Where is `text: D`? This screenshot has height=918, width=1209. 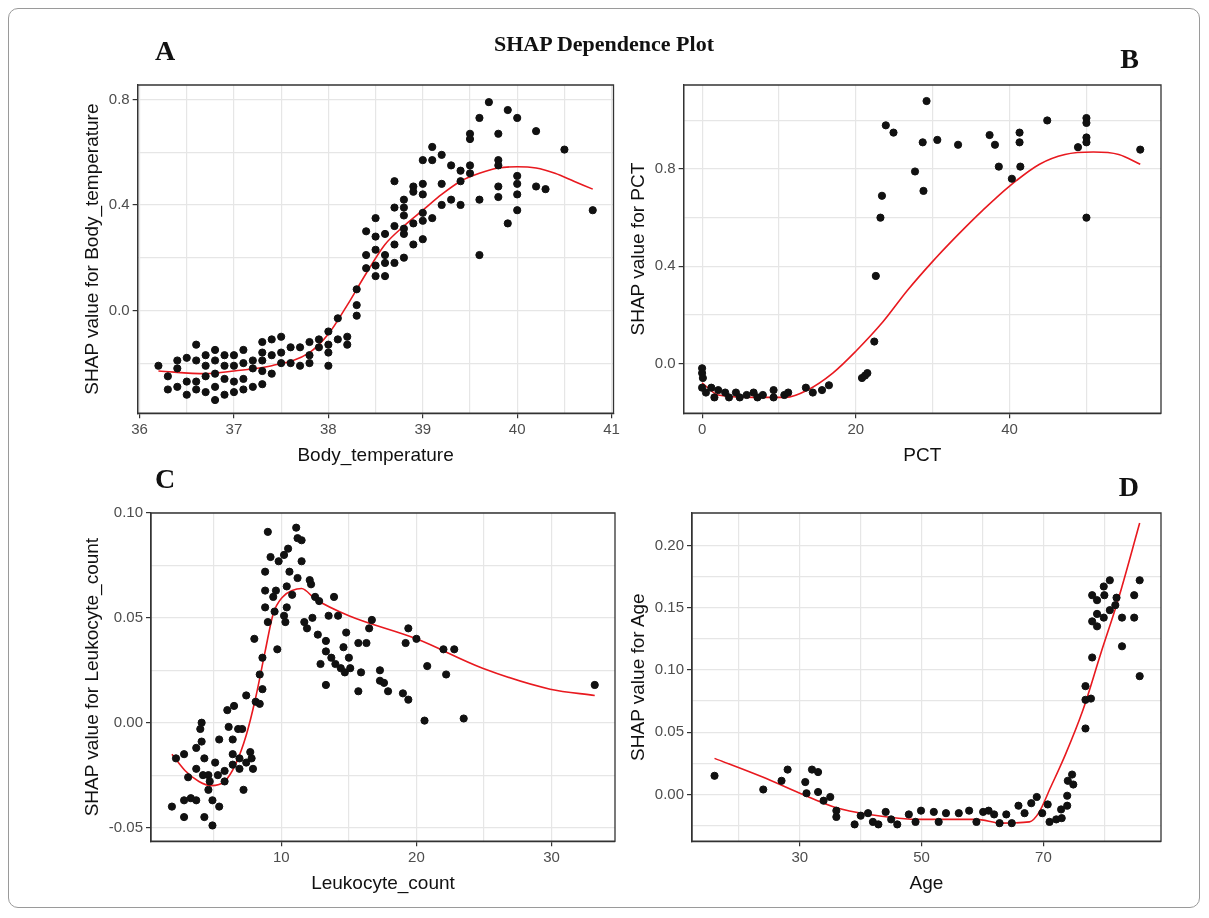
text: D is located at coordinates (1128, 487).